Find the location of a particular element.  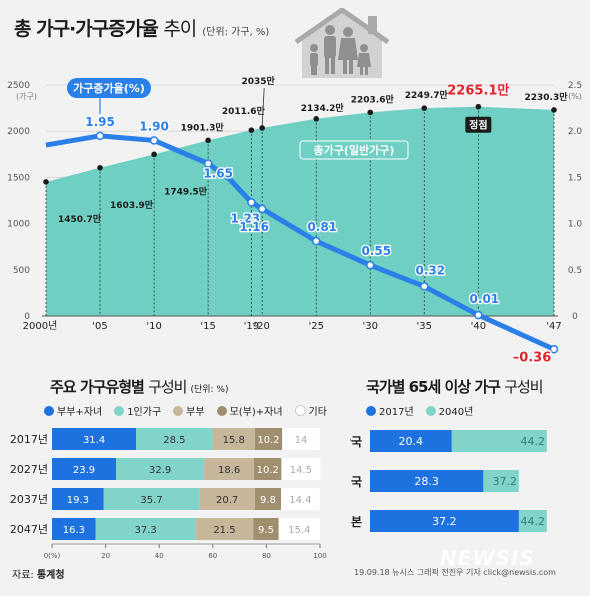

legend-dot-2017 is located at coordinates (371, 410).